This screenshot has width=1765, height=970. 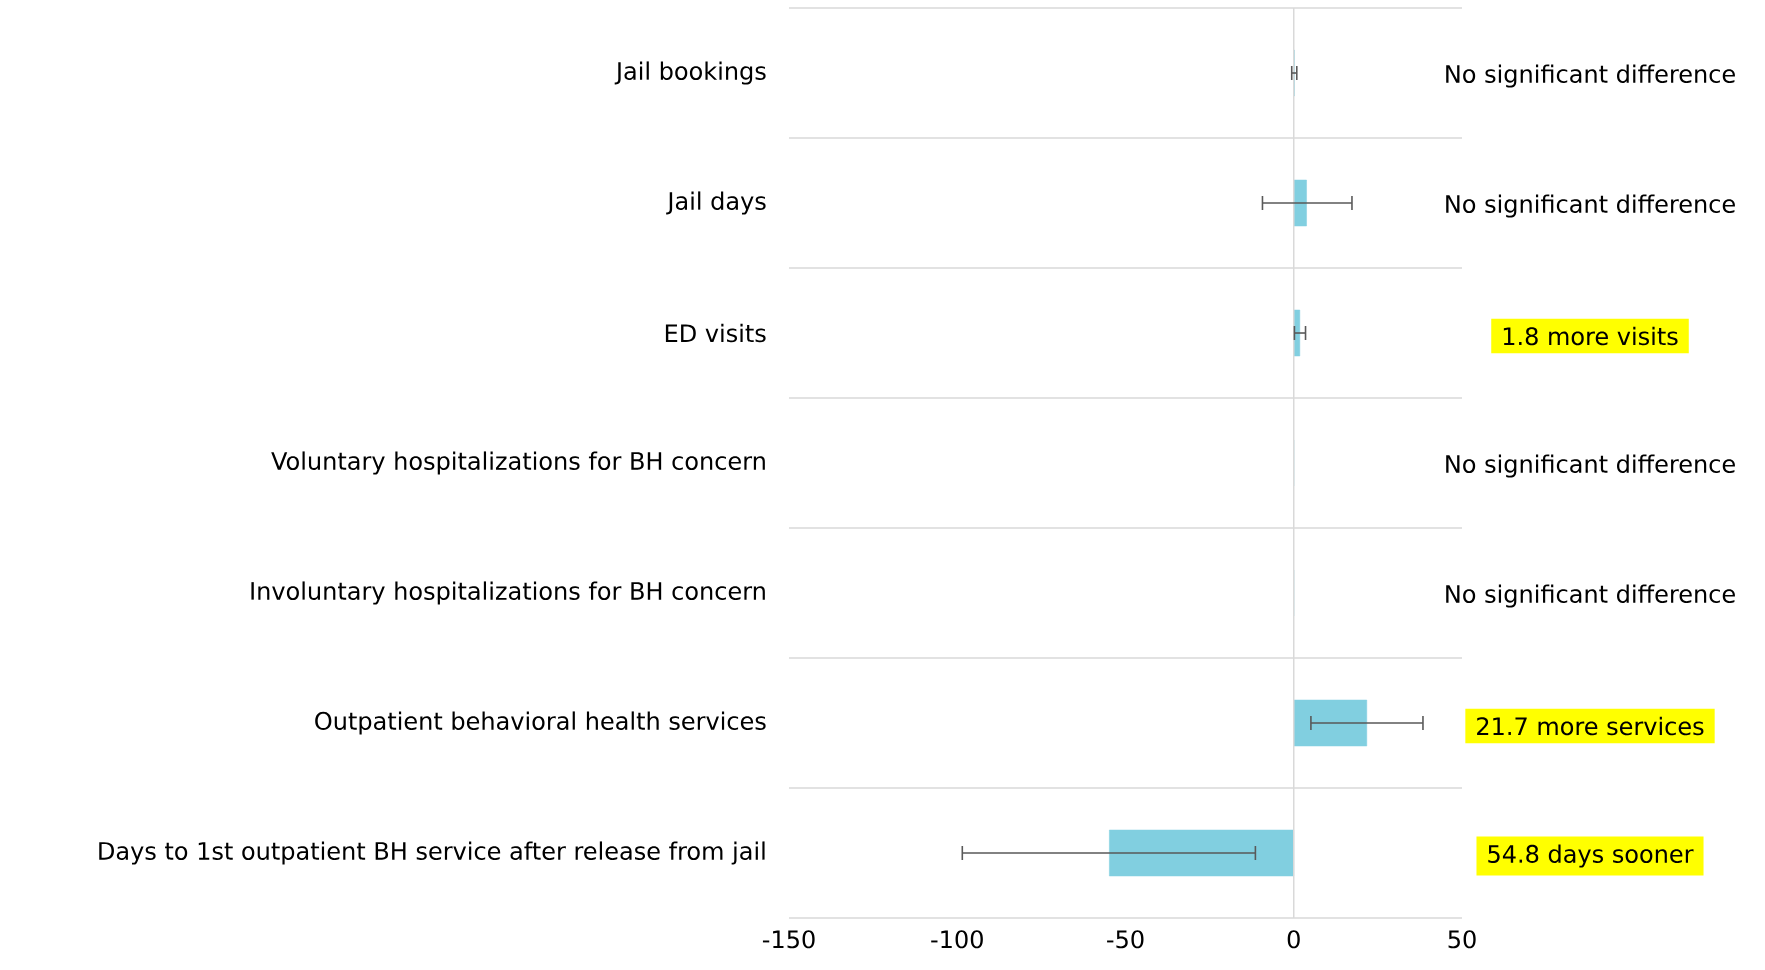 What do you see at coordinates (1125, 939) in the screenshot?
I see `x-tick-label: -50` at bounding box center [1125, 939].